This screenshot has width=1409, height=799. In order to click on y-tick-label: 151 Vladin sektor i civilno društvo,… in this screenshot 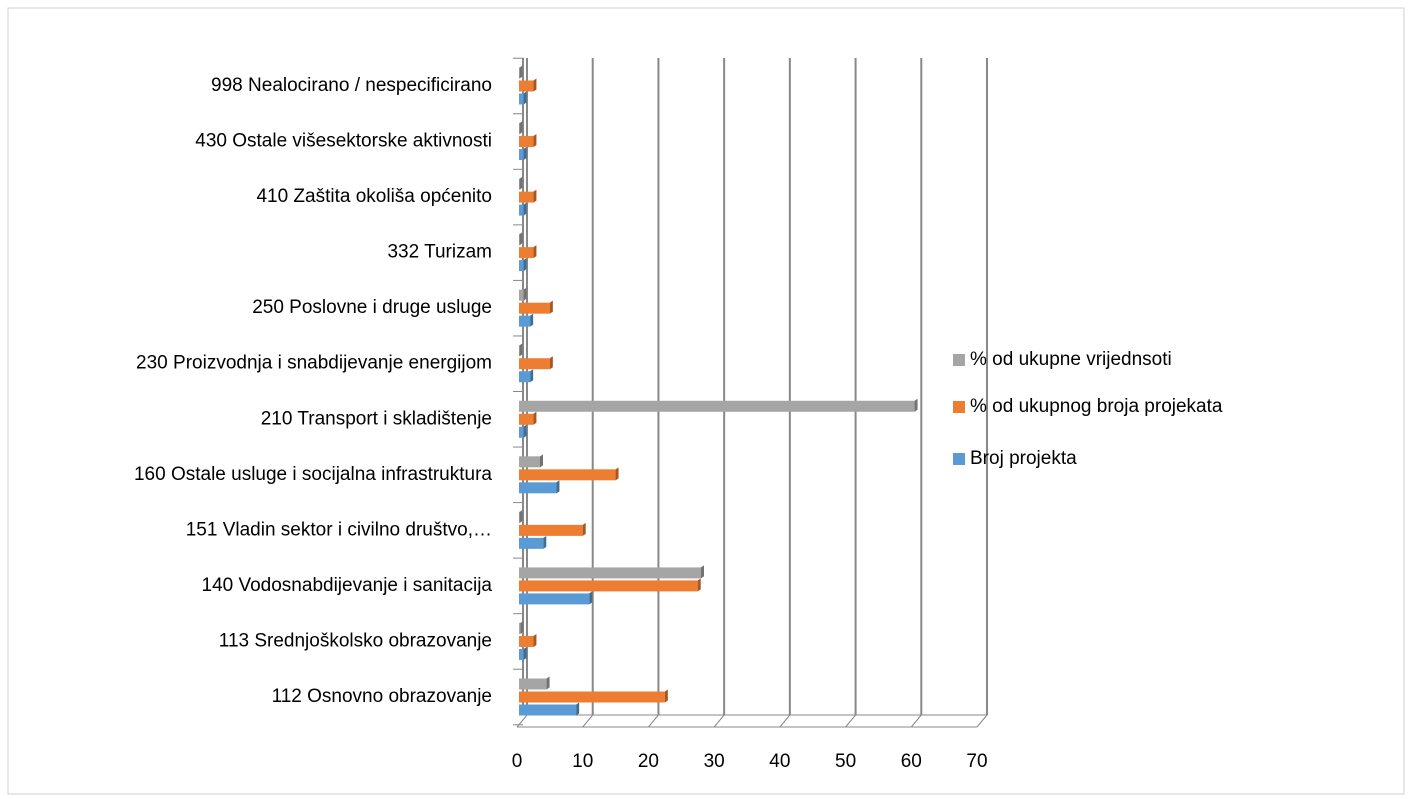, I will do `click(339, 529)`.